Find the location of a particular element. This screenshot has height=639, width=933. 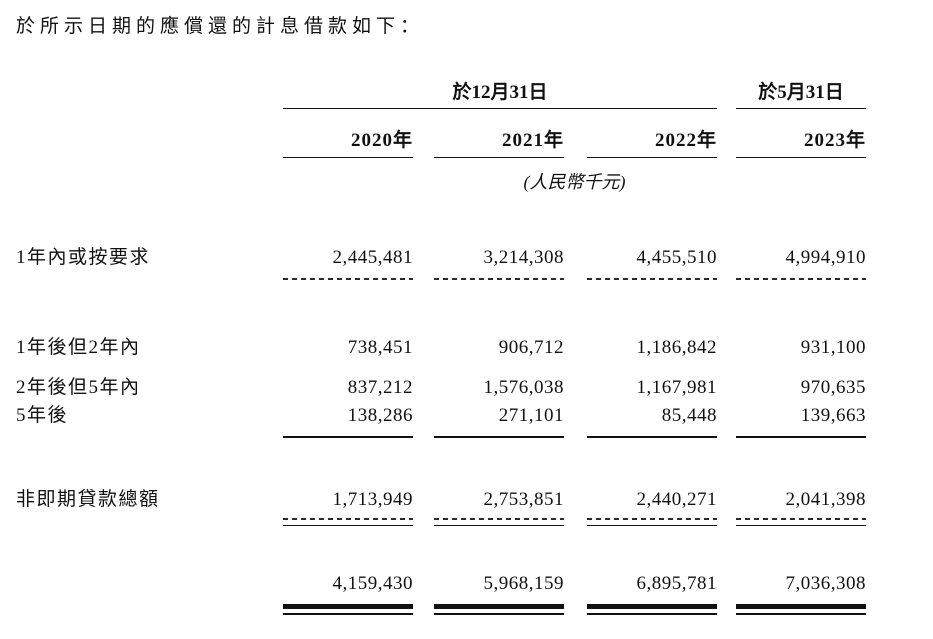

year-header-2022: 2022年 is located at coordinates (652, 131).